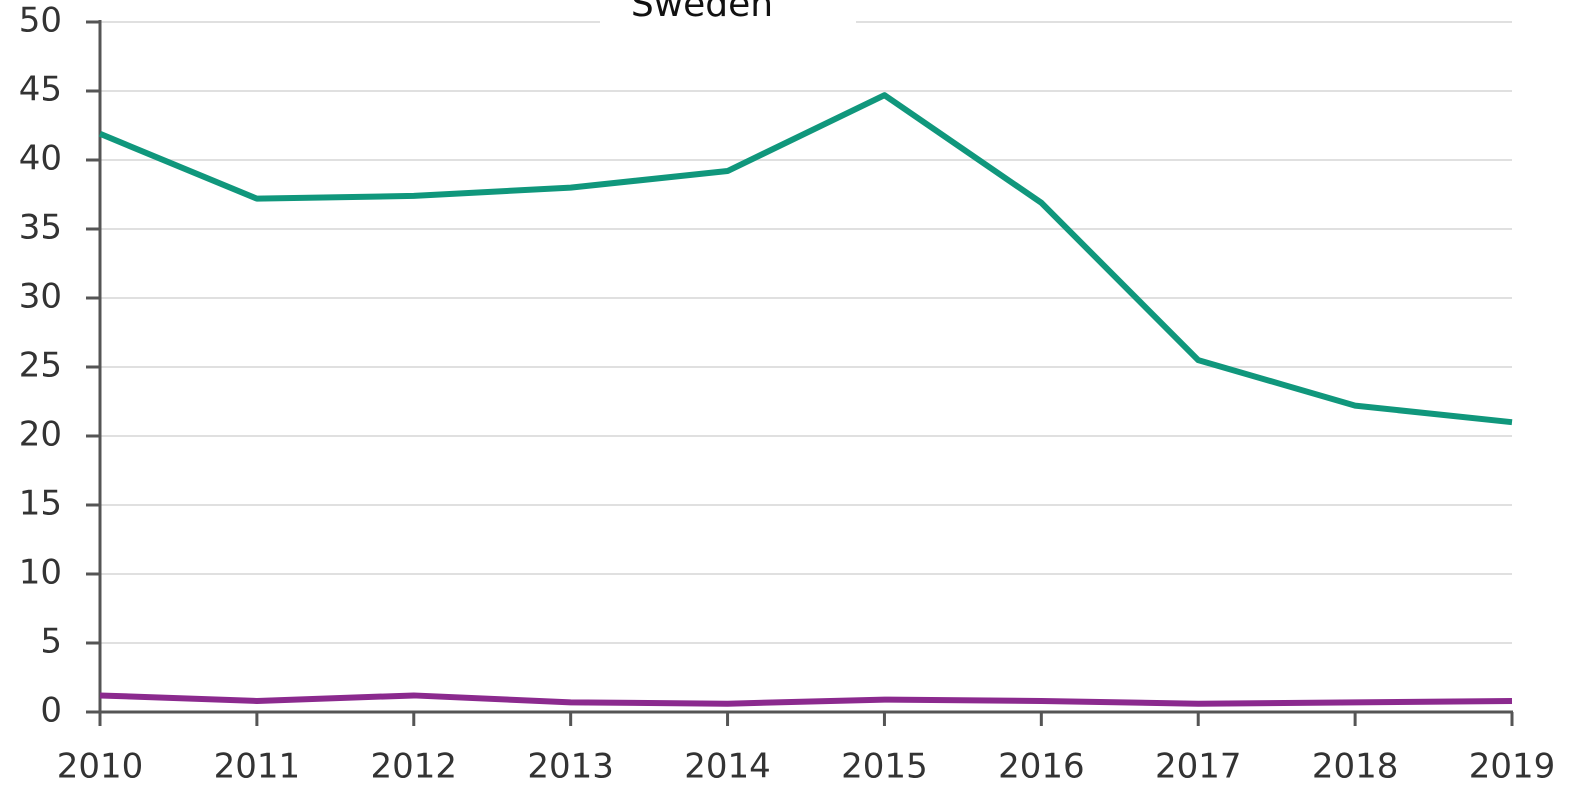  I want to click on y-tick-label: 10, so click(40, 573).